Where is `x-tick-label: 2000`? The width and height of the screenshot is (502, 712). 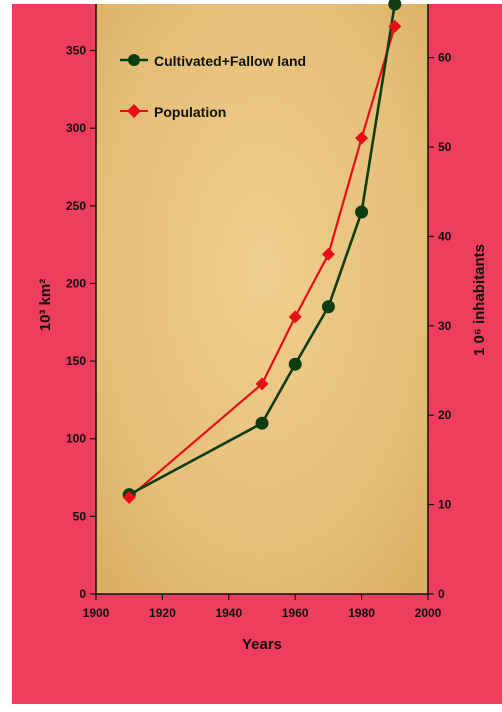 x-tick-label: 2000 is located at coordinates (428, 613).